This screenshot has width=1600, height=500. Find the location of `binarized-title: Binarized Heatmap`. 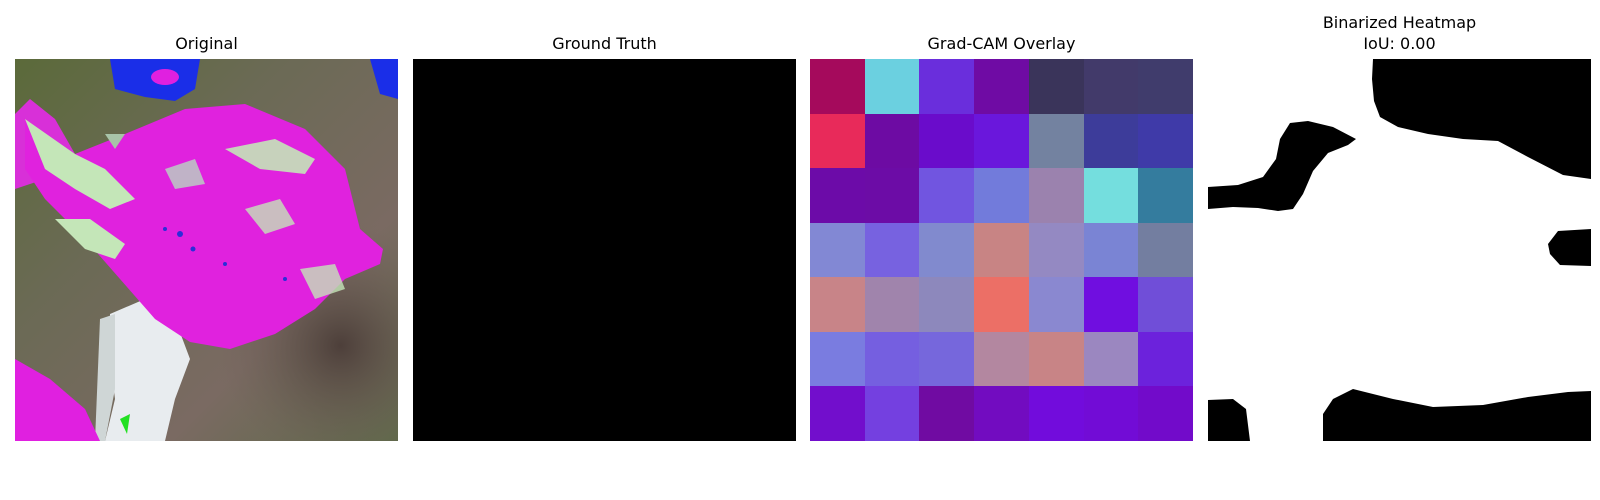

binarized-title: Binarized Heatmap is located at coordinates (1399, 22).